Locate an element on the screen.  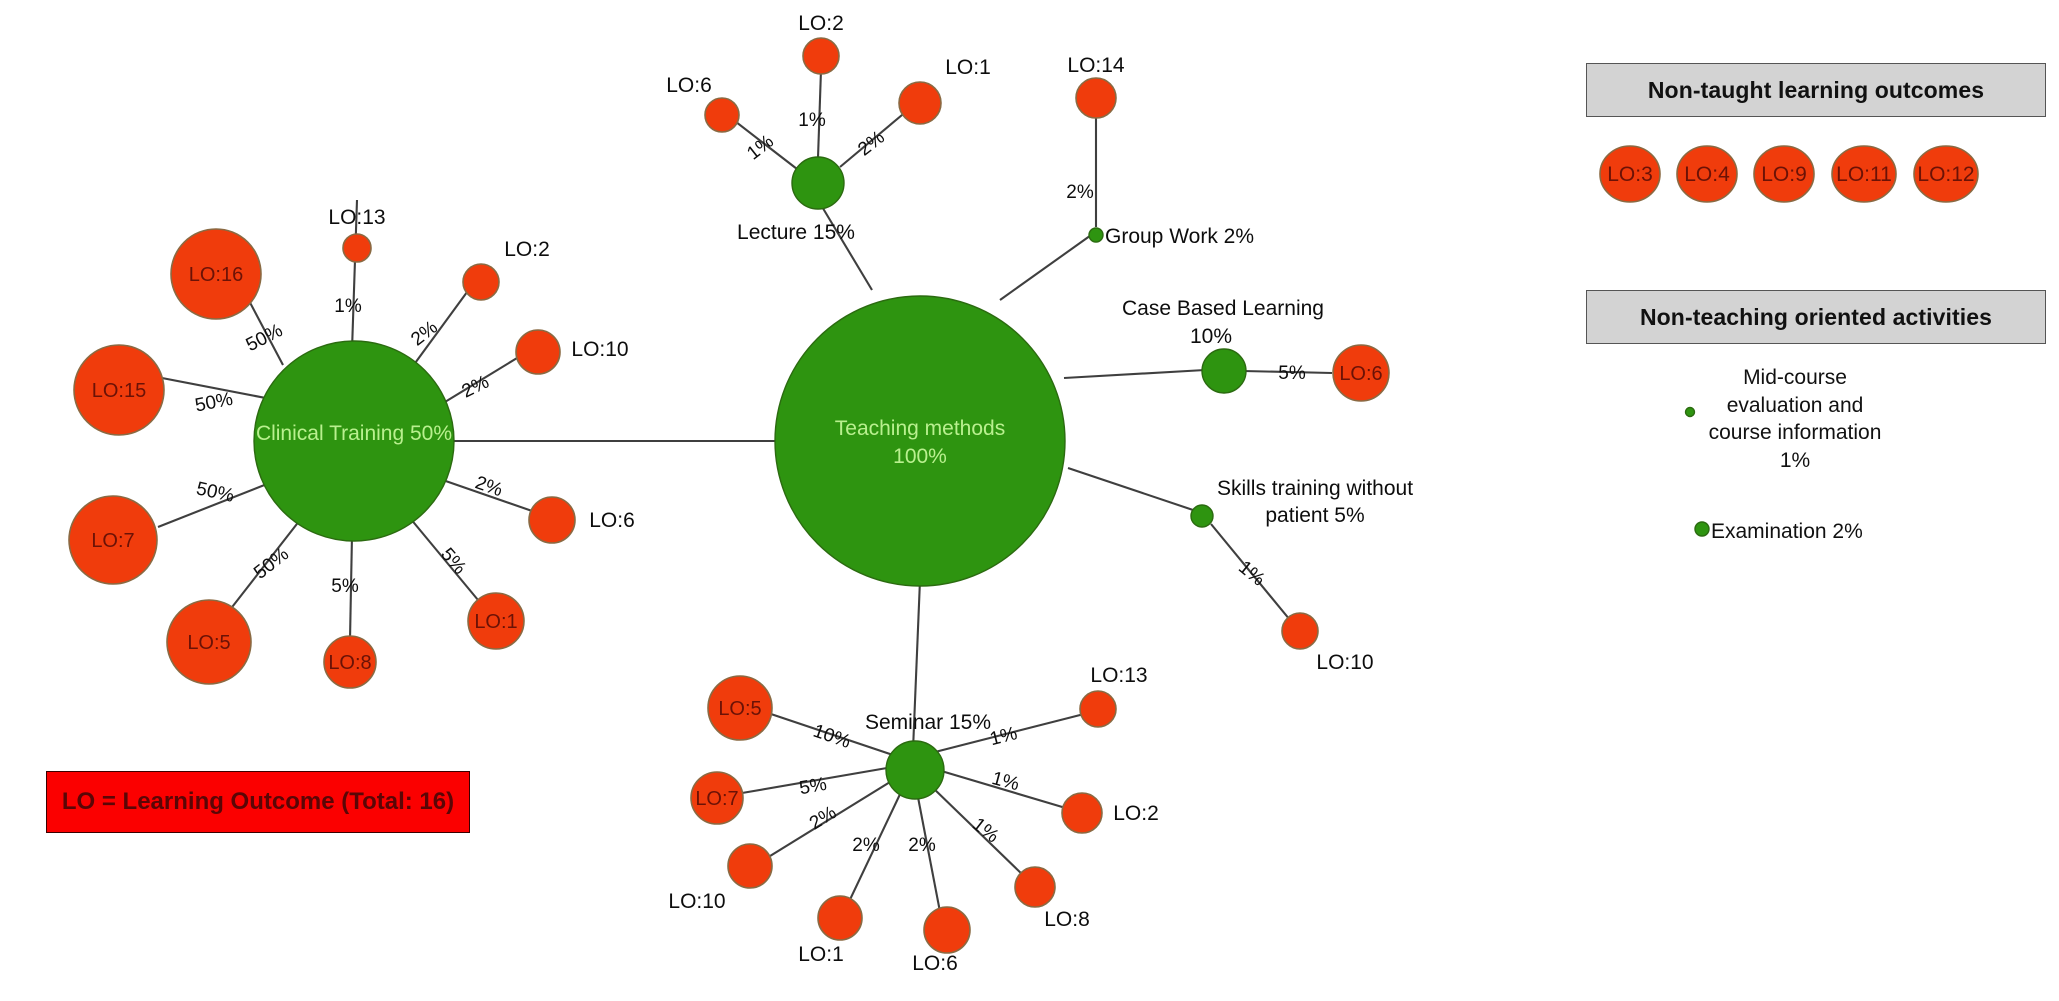
node-skills-training is located at coordinates (1202, 516).